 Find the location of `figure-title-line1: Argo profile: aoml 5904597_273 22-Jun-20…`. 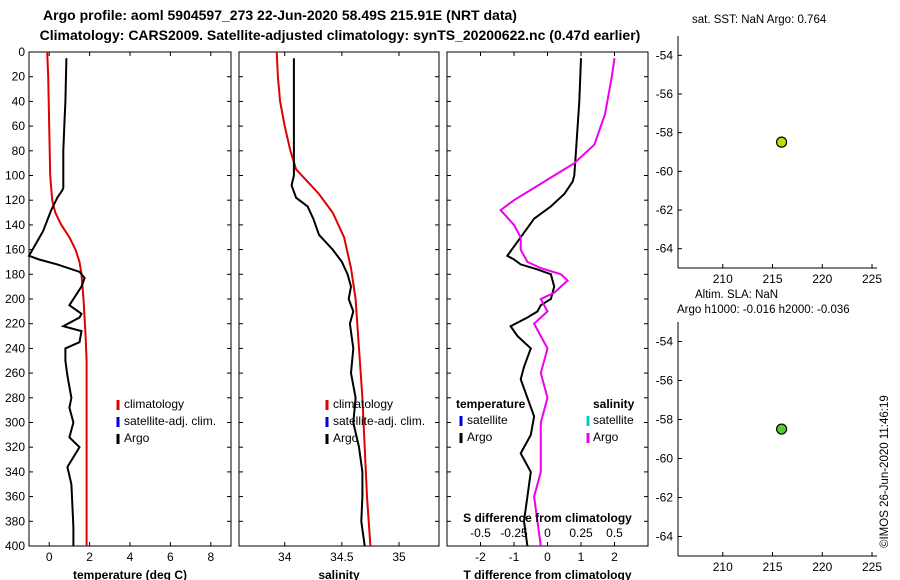

figure-title-line1: Argo profile: aoml 5904597_273 22-Jun-20… is located at coordinates (280, 15).